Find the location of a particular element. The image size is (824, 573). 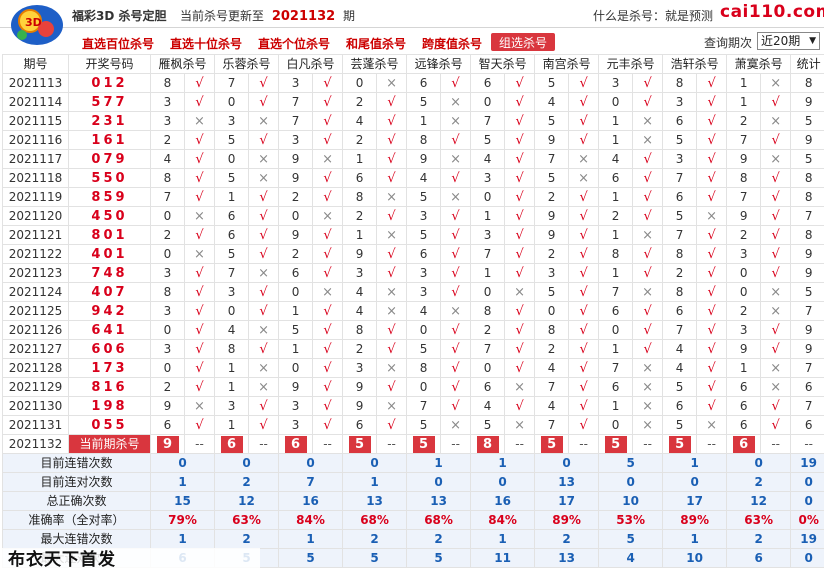

table-row: 2021130 198 9 × 3 √ 3 √ 9 × 7 √ 4 √ 4 √ 1 × 6 √ 6 √ 7 is located at coordinates (413, 406).